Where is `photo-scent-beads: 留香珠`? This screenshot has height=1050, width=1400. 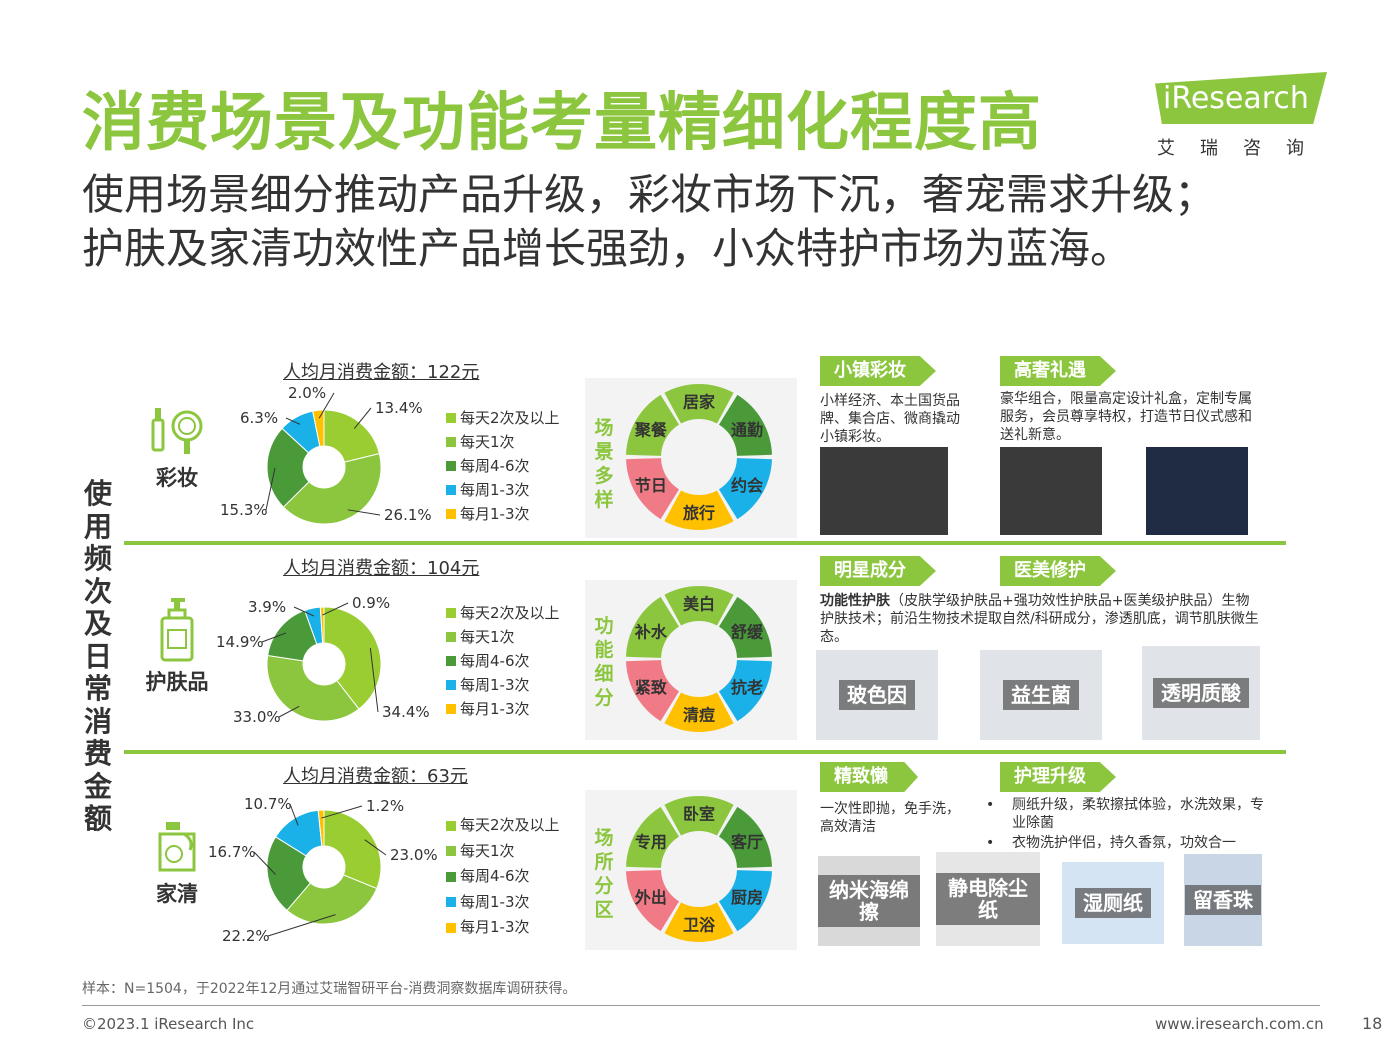 photo-scent-beads: 留香珠 is located at coordinates (1223, 900).